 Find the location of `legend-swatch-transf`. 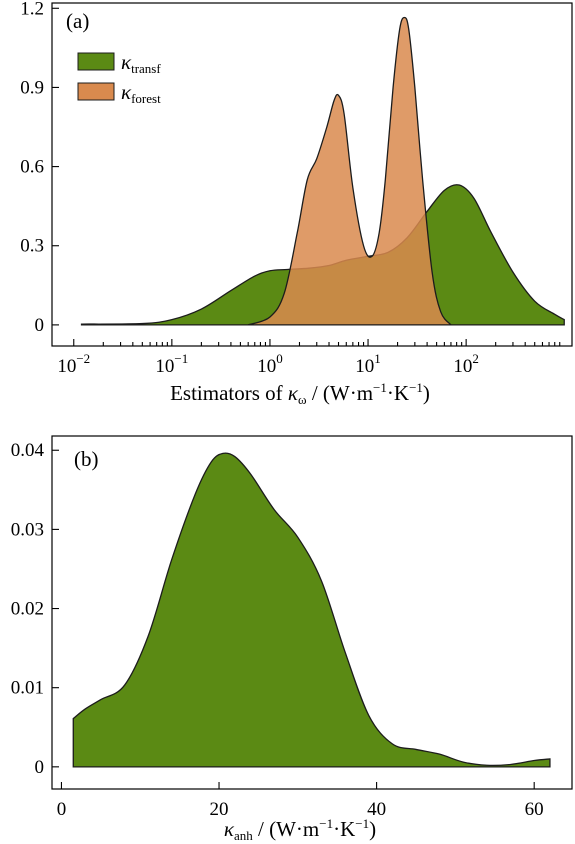

legend-swatch-transf is located at coordinates (96, 61).